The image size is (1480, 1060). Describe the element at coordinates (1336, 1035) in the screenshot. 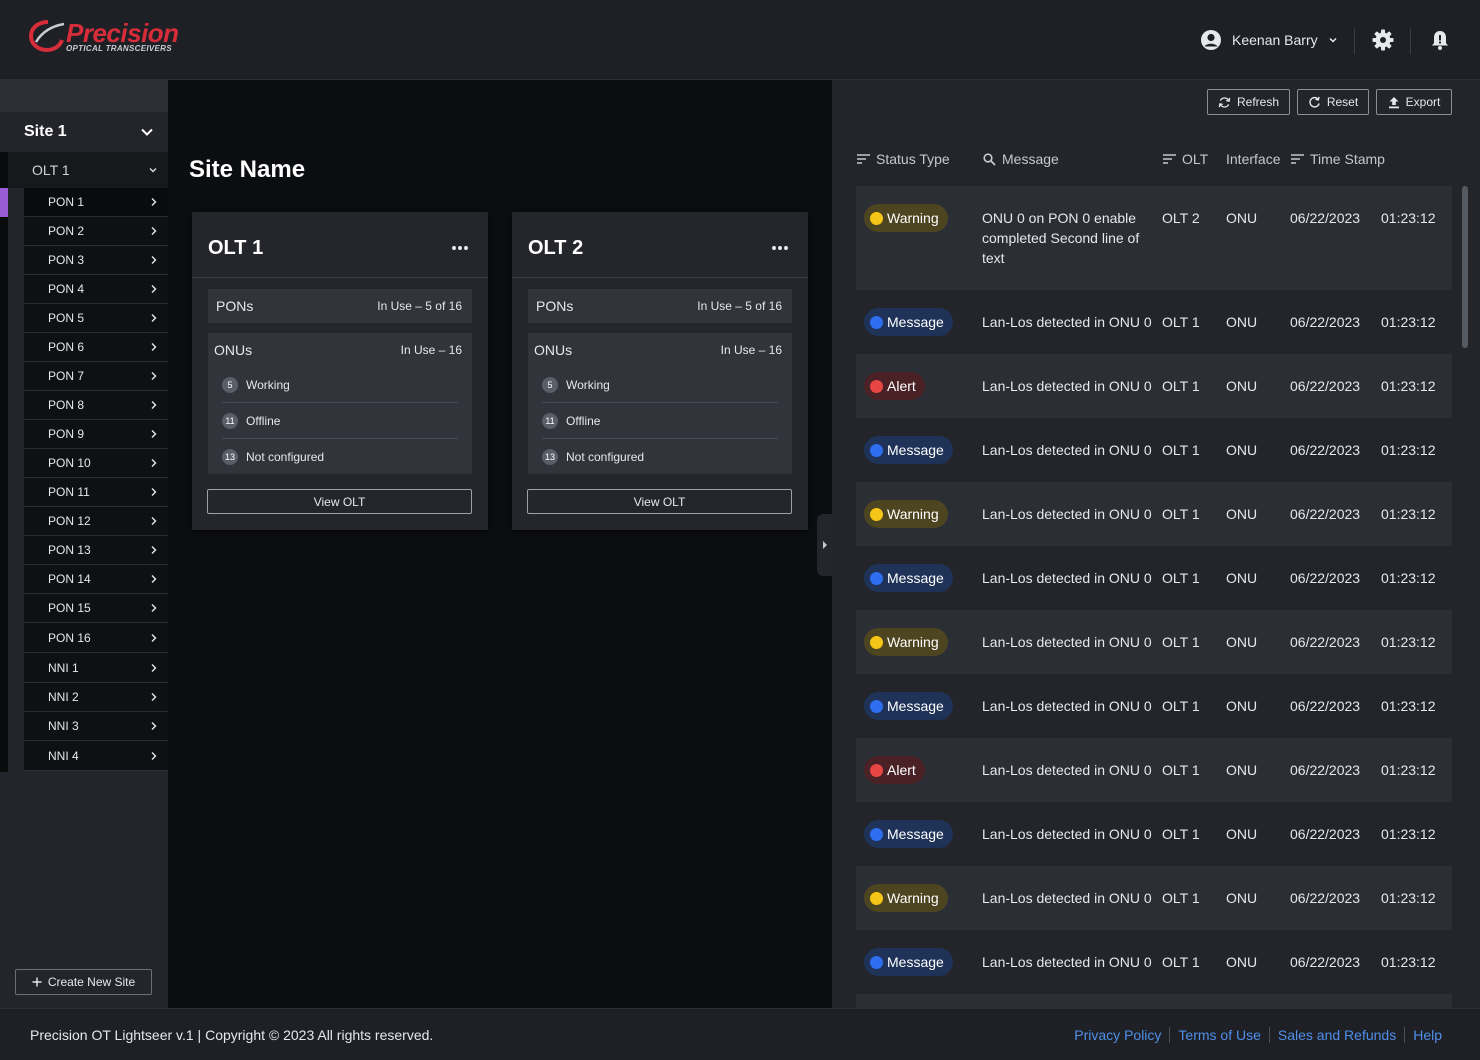

I see `footer-link-sales-and-refunds: Sales and Refunds` at that location.